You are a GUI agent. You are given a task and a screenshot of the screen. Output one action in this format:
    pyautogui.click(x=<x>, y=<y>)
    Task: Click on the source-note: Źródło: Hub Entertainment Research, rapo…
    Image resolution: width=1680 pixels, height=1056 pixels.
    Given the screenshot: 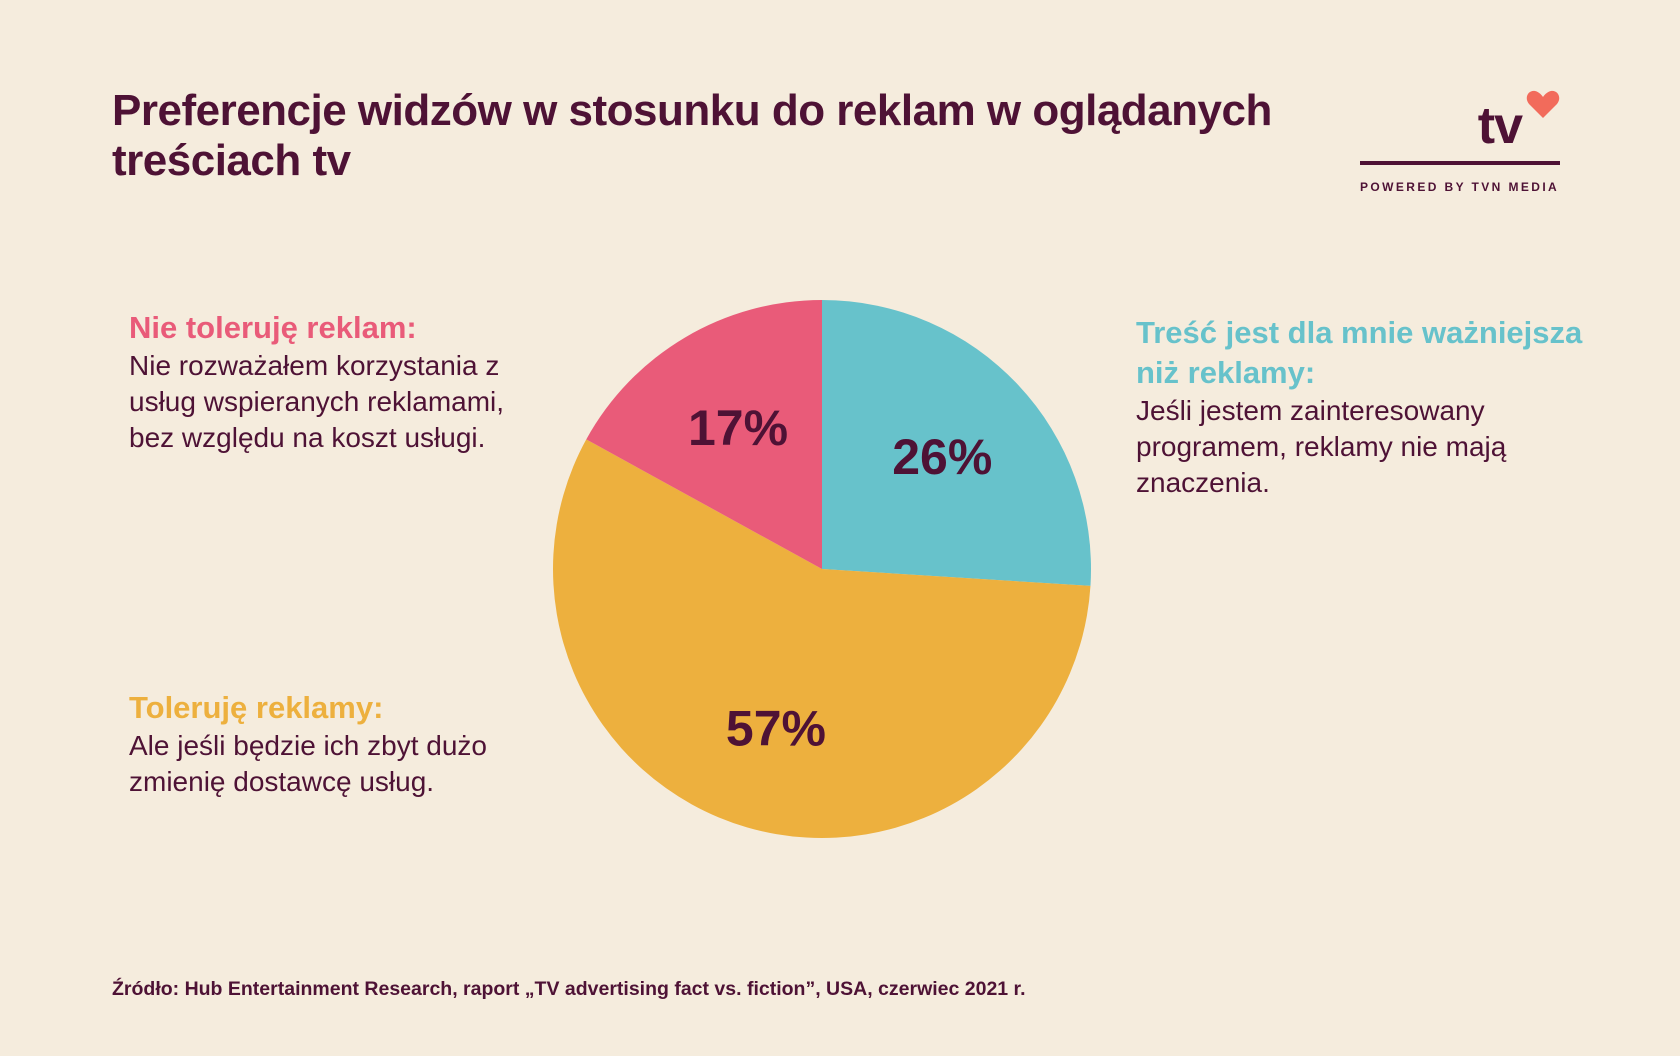 What is the action you would take?
    pyautogui.click(x=569, y=989)
    